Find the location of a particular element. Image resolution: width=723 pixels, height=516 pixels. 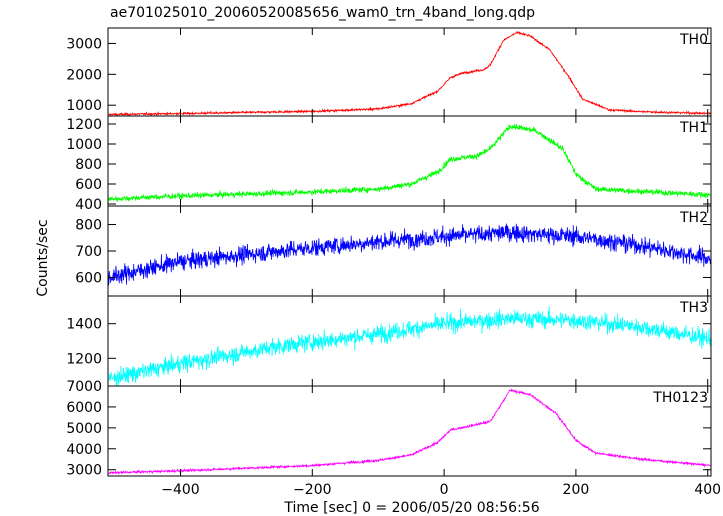

x-axis-label: Time [sec] 0 = 2006/05/20 08:56:56 is located at coordinates (411, 508).